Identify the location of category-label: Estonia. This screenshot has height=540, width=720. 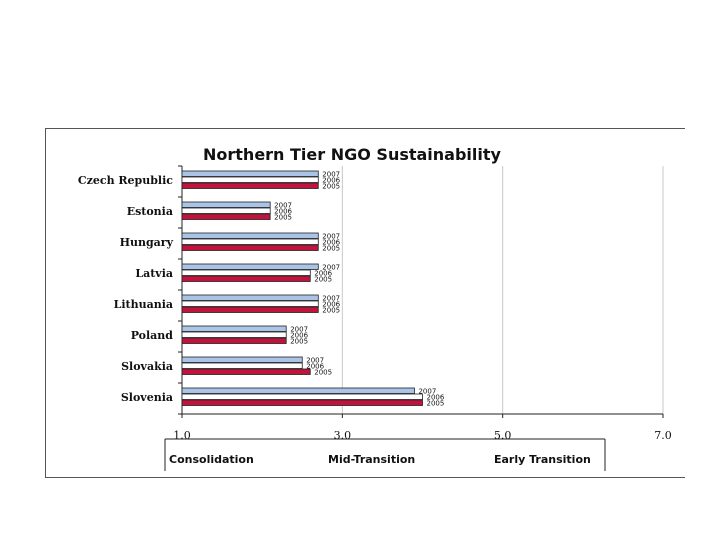
(150, 211).